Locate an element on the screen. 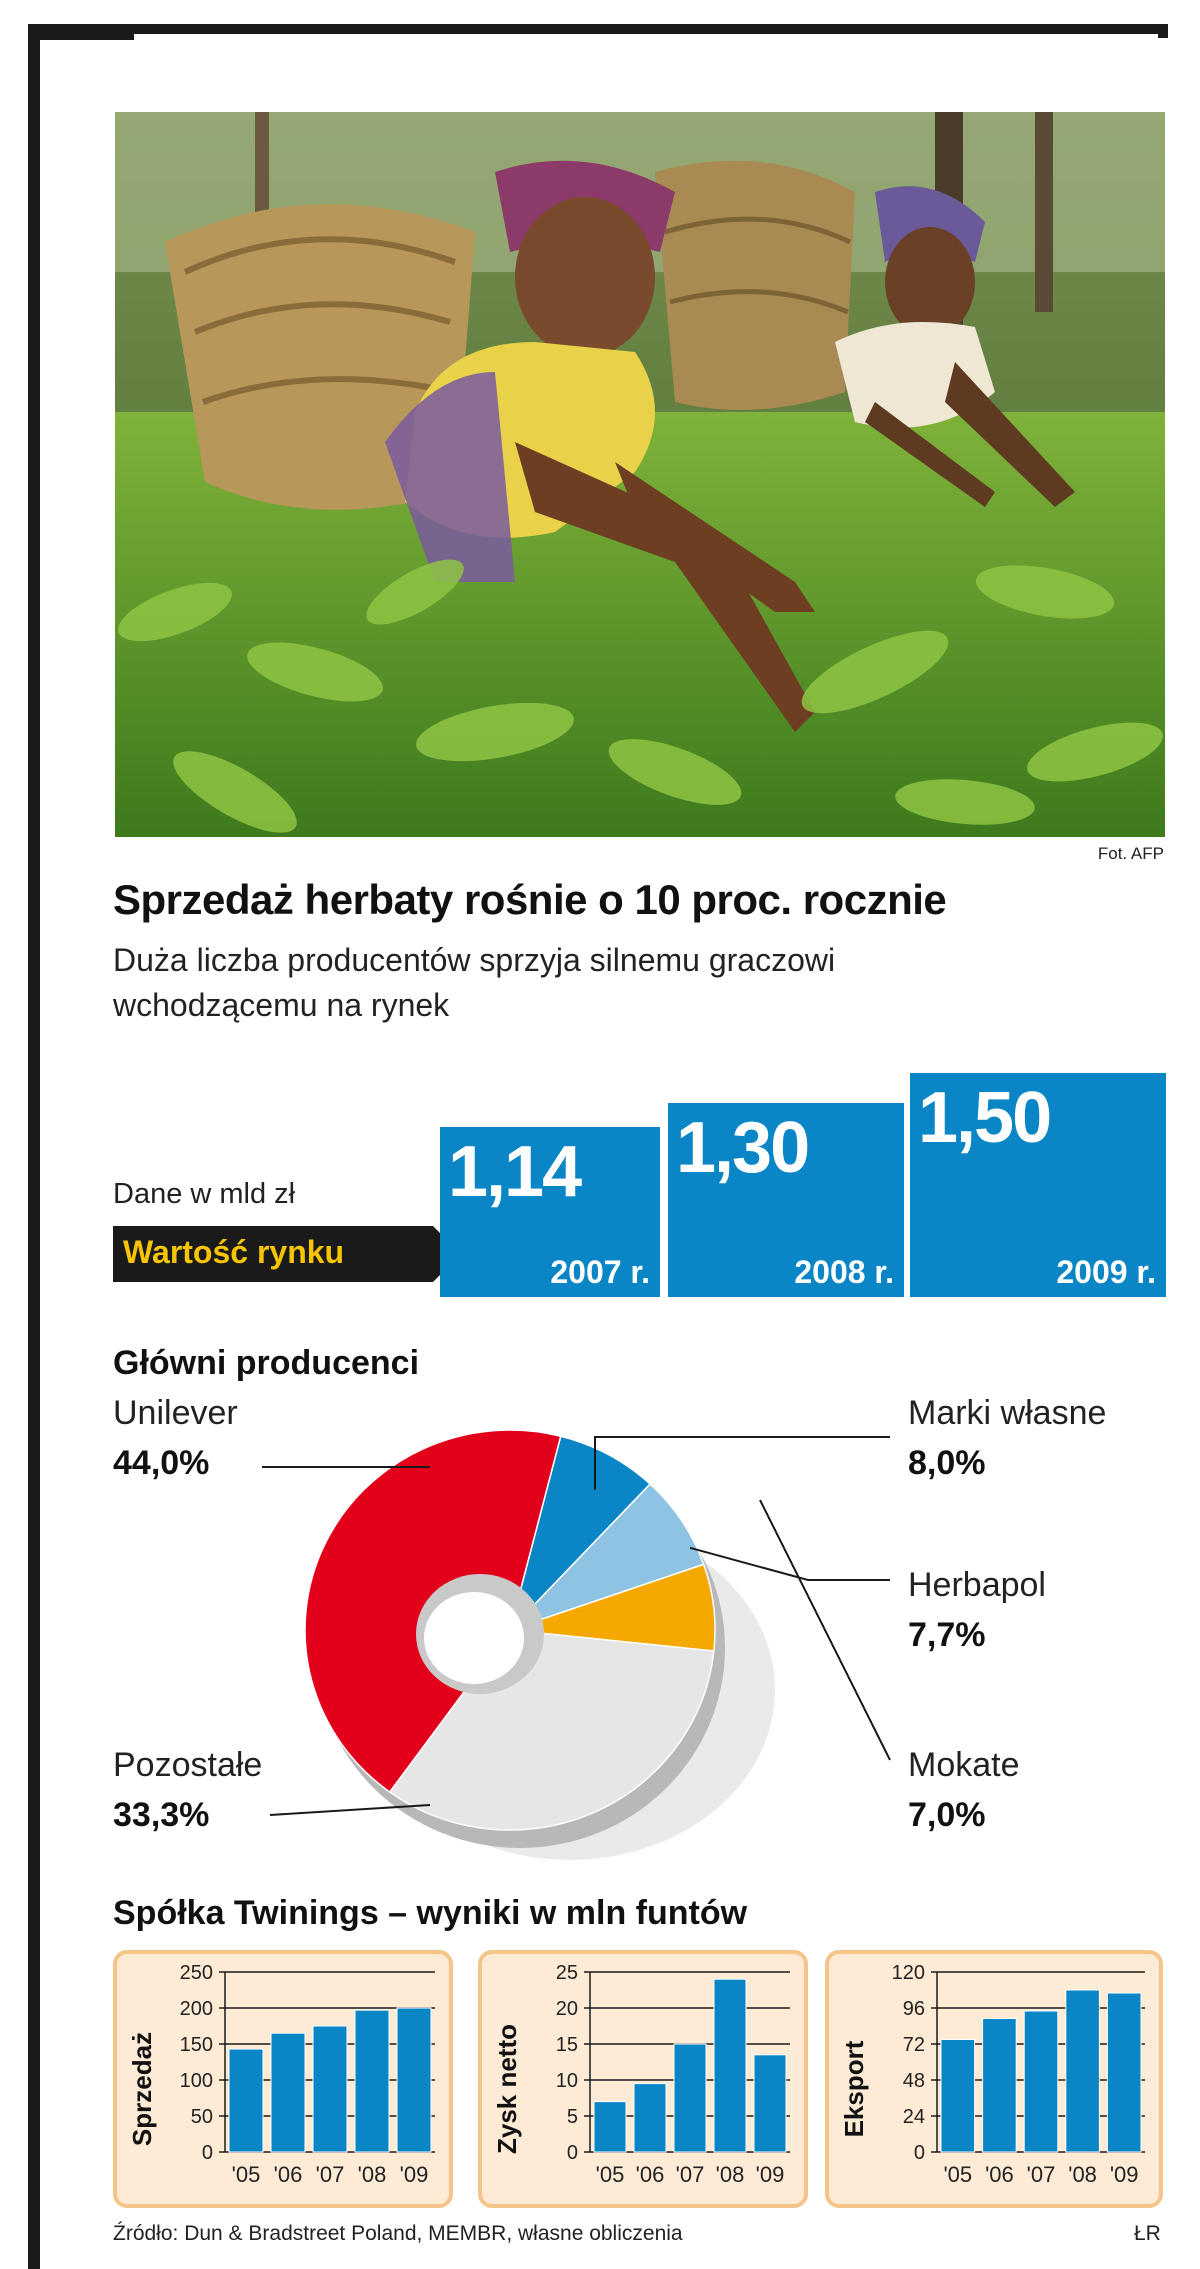 Image resolution: width=1200 pixels, height=2269 pixels. market-value-unit-label: Dane w mld zł is located at coordinates (204, 1194).